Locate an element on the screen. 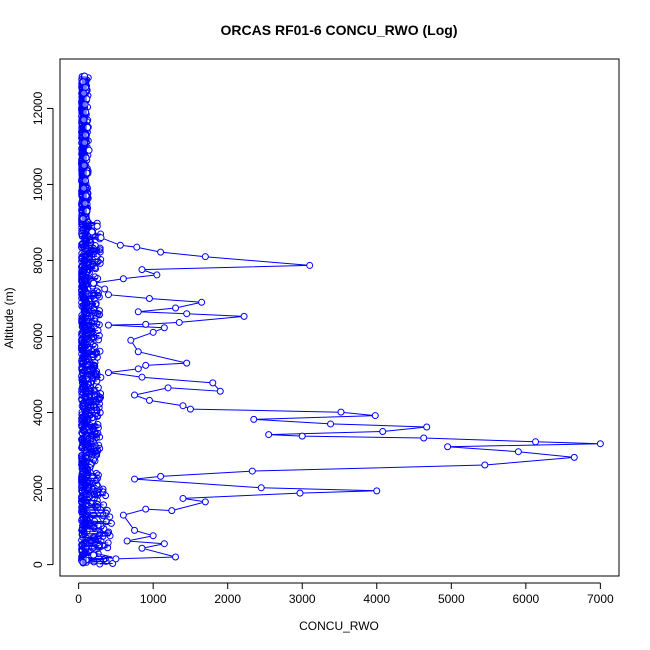 This screenshot has height=650, width=650. x-tick-label: 2000 is located at coordinates (227, 599).